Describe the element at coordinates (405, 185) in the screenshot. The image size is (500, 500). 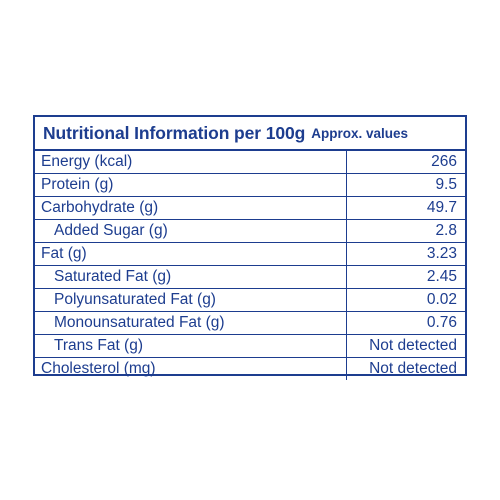
I see `nutrient-value: 9.5` at that location.